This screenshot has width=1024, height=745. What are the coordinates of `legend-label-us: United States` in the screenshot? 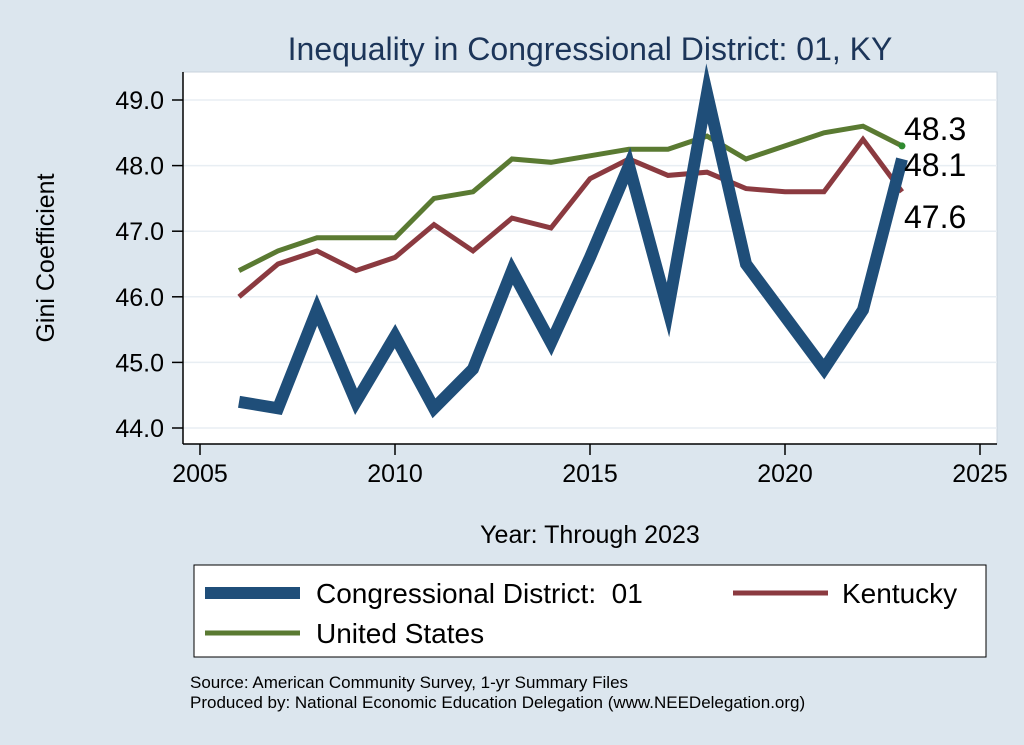 It's located at (400, 633).